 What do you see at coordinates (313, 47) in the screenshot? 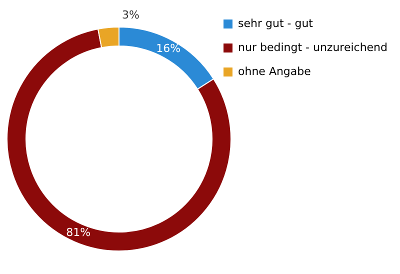
I see `legend-label: nur bedingt - unzureichend` at bounding box center [313, 47].